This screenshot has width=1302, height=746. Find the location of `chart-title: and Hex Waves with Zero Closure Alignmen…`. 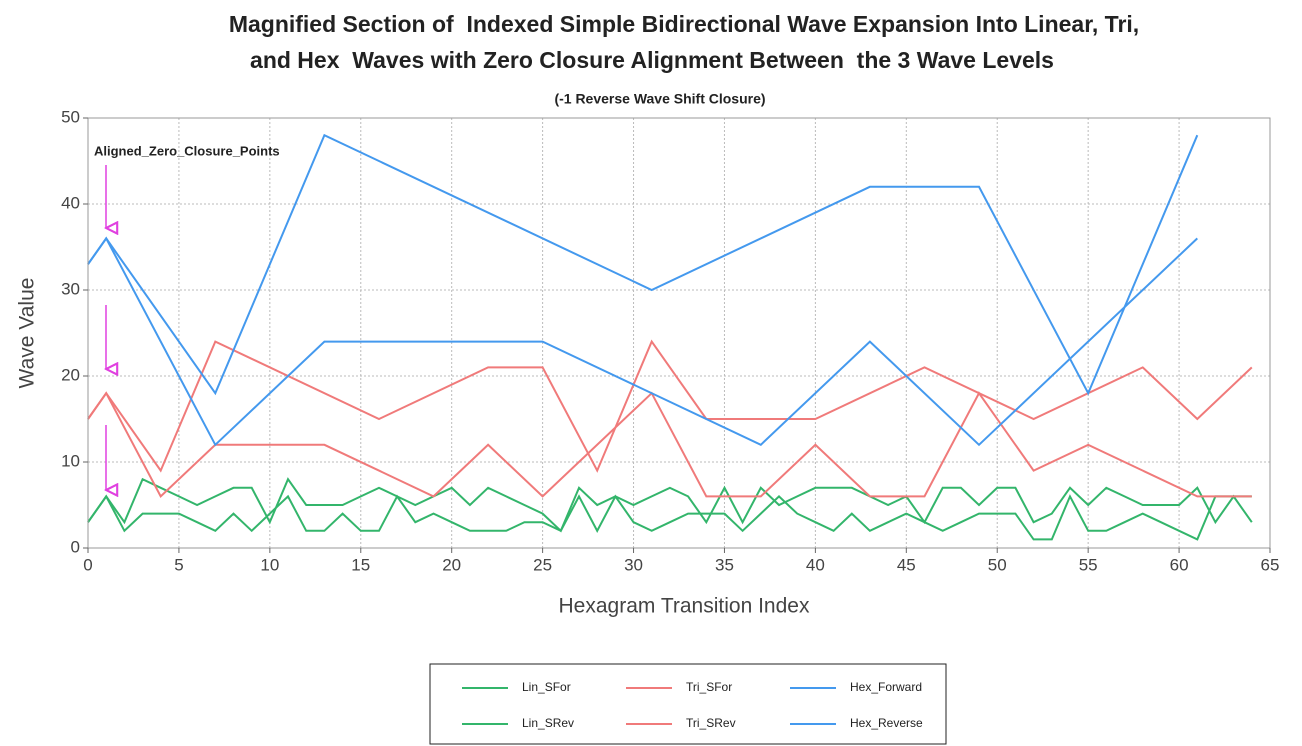

chart-title: and Hex Waves with Zero Closure Alignmen… is located at coordinates (652, 60).